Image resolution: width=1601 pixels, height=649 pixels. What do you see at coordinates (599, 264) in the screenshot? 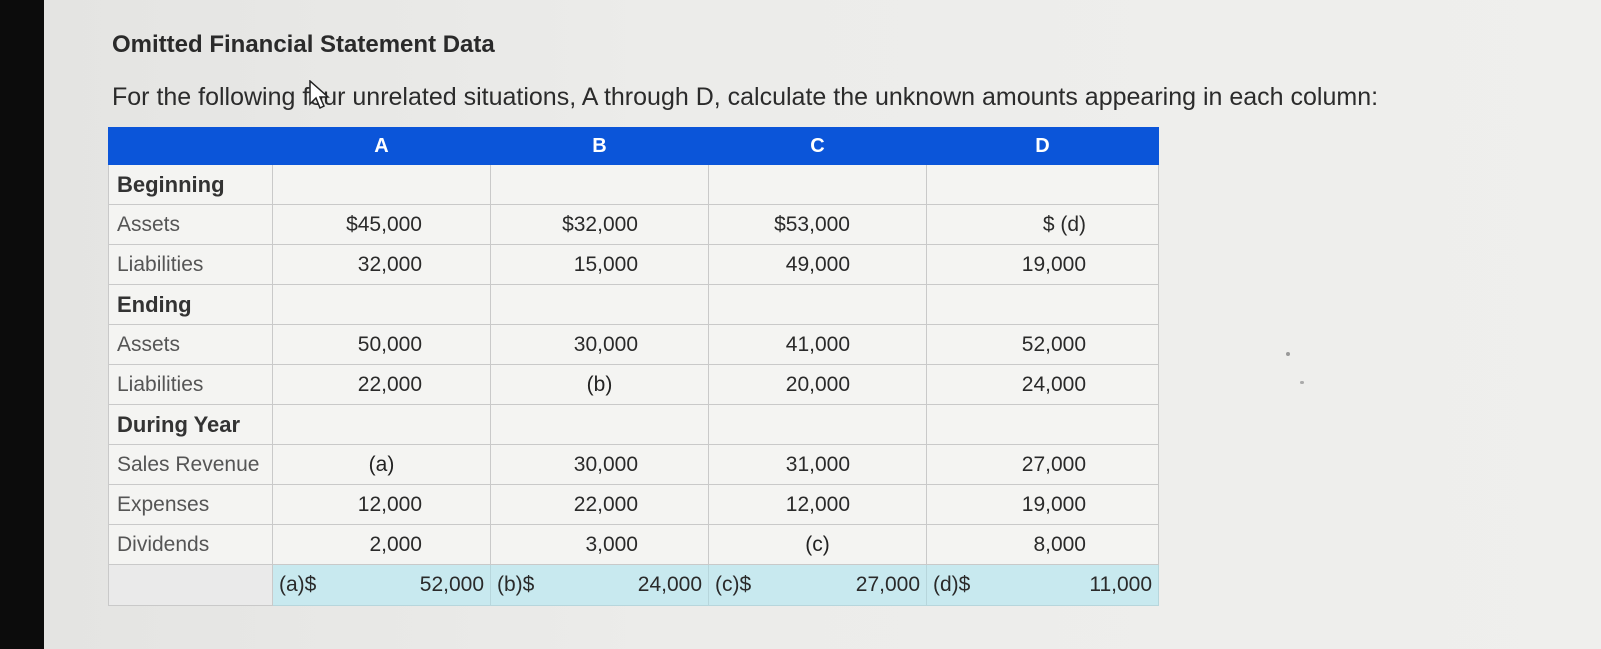
I see `cell-b: 15,000` at bounding box center [599, 264].